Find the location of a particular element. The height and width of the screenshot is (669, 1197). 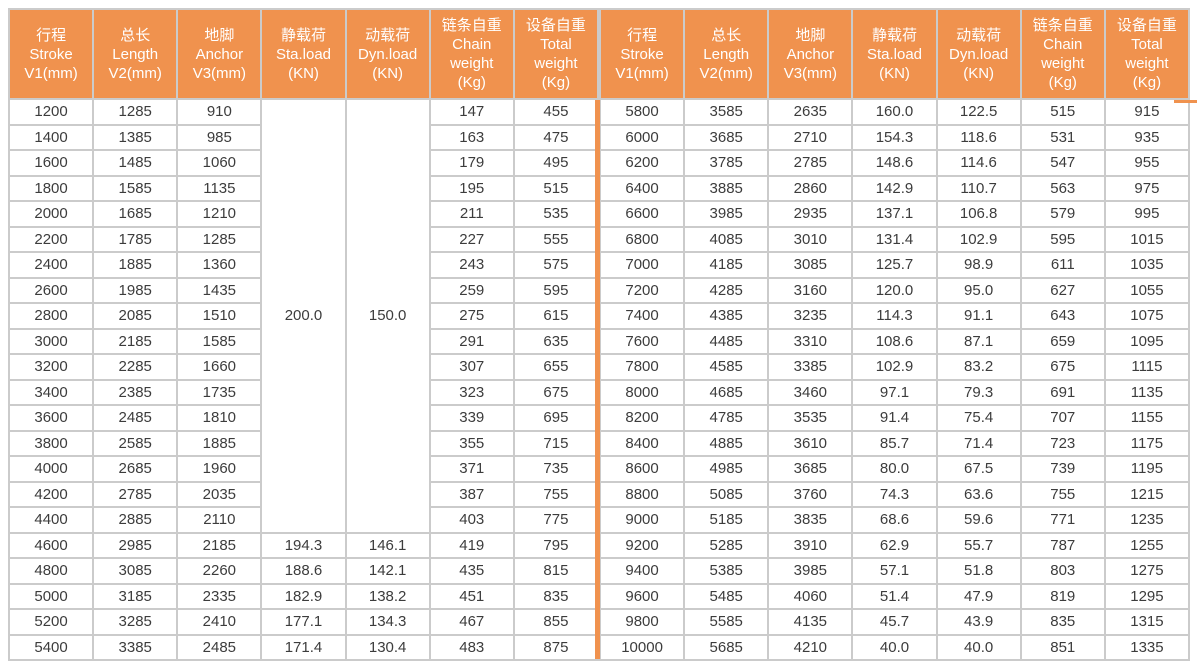

cell: 455 is located at coordinates (556, 112).